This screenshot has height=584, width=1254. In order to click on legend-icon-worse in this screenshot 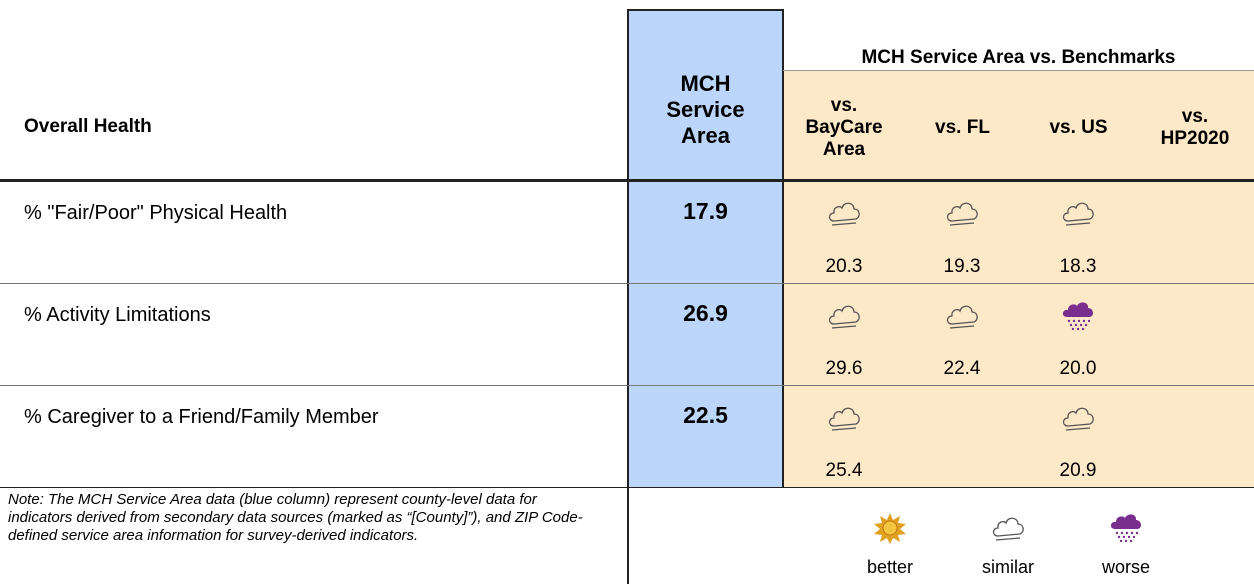, I will do `click(1126, 528)`.